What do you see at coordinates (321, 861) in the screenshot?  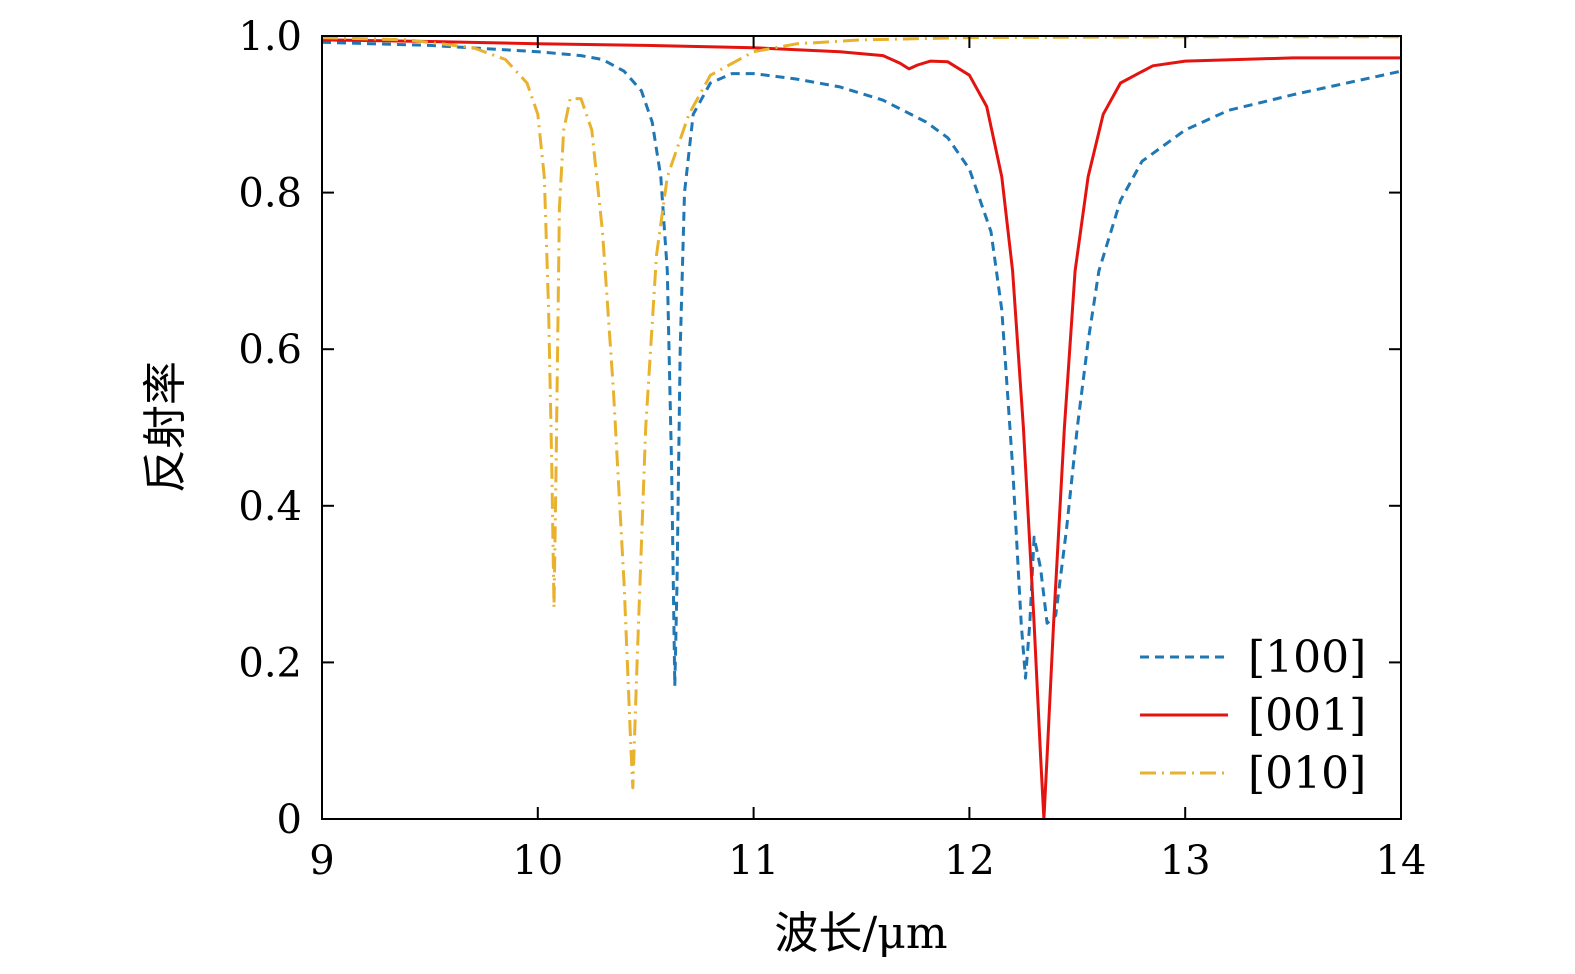 I see `x-tick-label: 9` at bounding box center [321, 861].